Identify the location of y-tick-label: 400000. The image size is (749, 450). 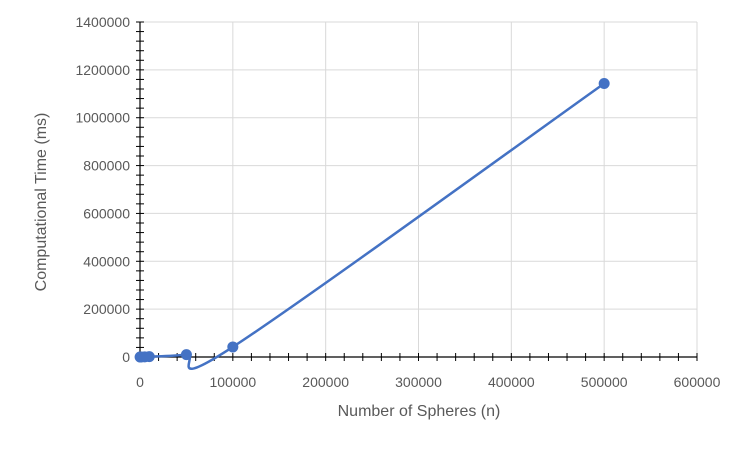
(106, 261).